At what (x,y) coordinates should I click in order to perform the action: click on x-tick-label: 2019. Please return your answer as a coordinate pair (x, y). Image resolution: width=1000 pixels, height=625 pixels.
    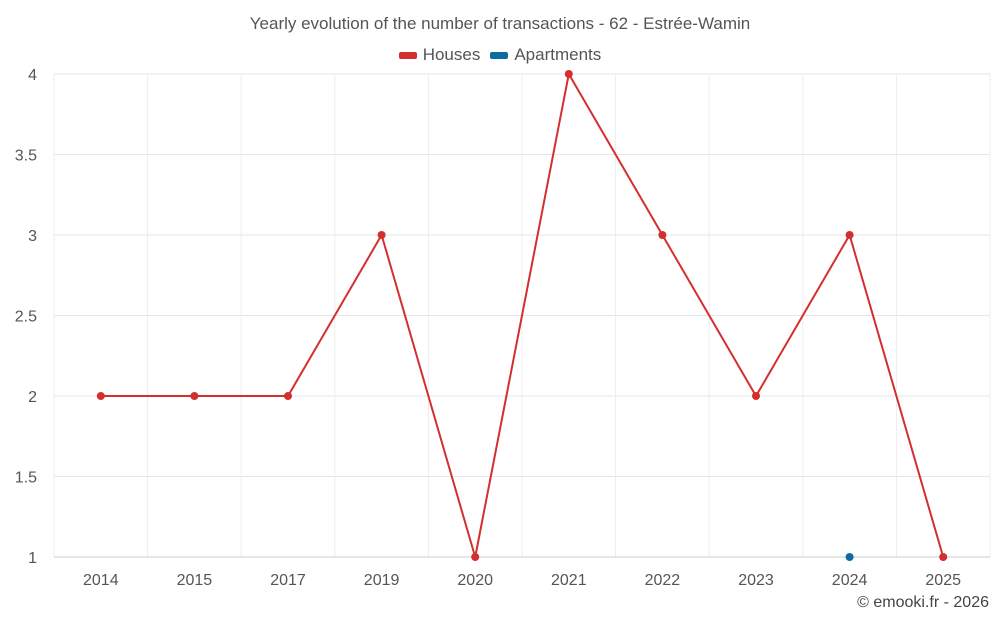
    Looking at the image, I should click on (382, 580).